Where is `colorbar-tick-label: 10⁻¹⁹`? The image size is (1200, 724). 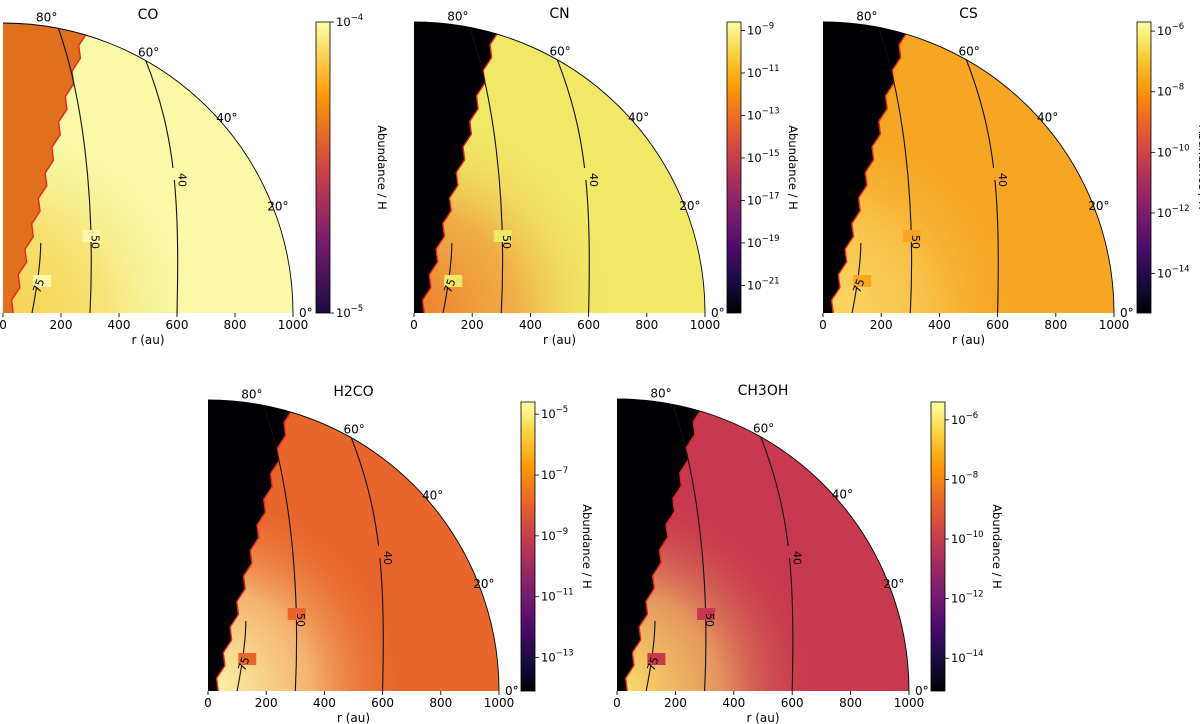 colorbar-tick-label: 10⁻¹⁹ is located at coordinates (763, 242).